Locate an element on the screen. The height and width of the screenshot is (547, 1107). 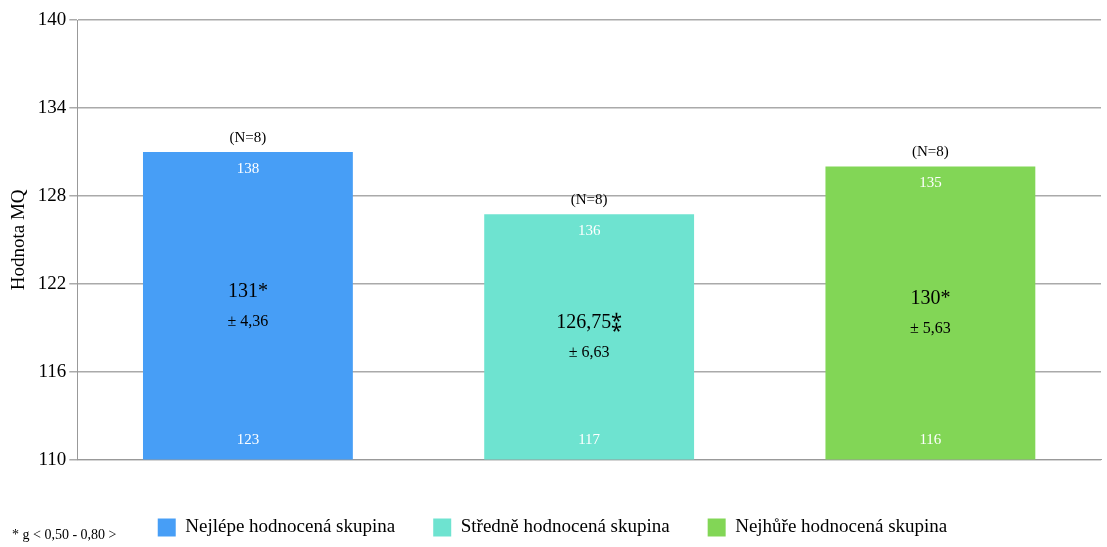
data-label: 130* is located at coordinates (930, 297).